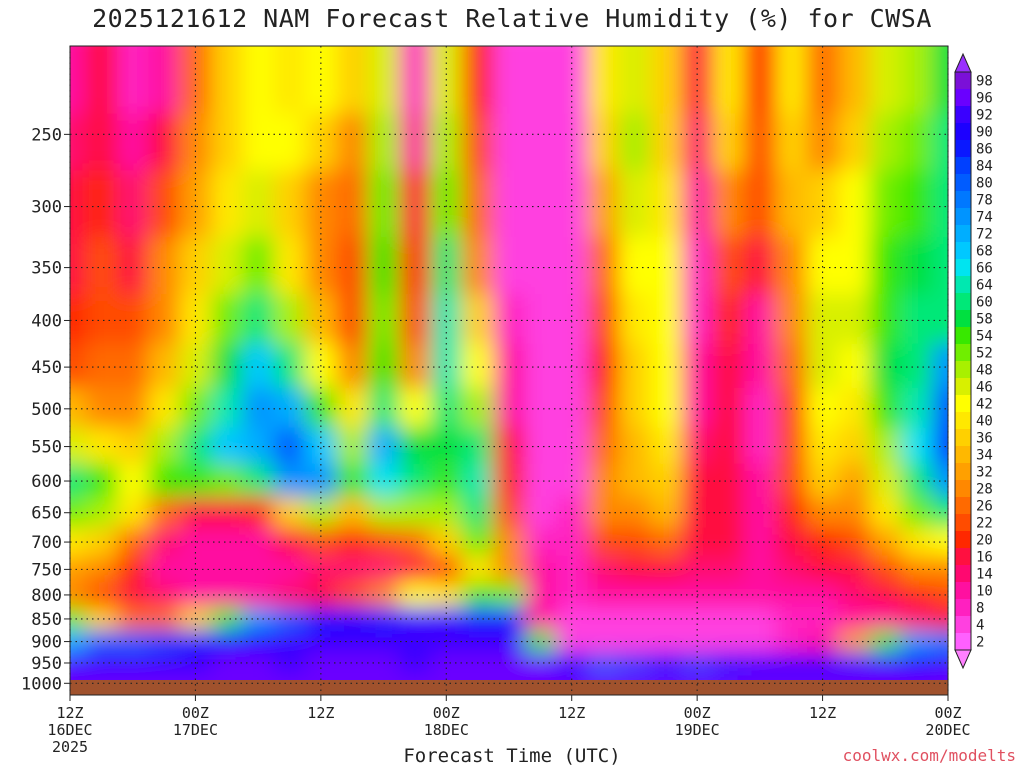 The image size is (1024, 768). I want to click on colorbar-label: 28, so click(984, 490).